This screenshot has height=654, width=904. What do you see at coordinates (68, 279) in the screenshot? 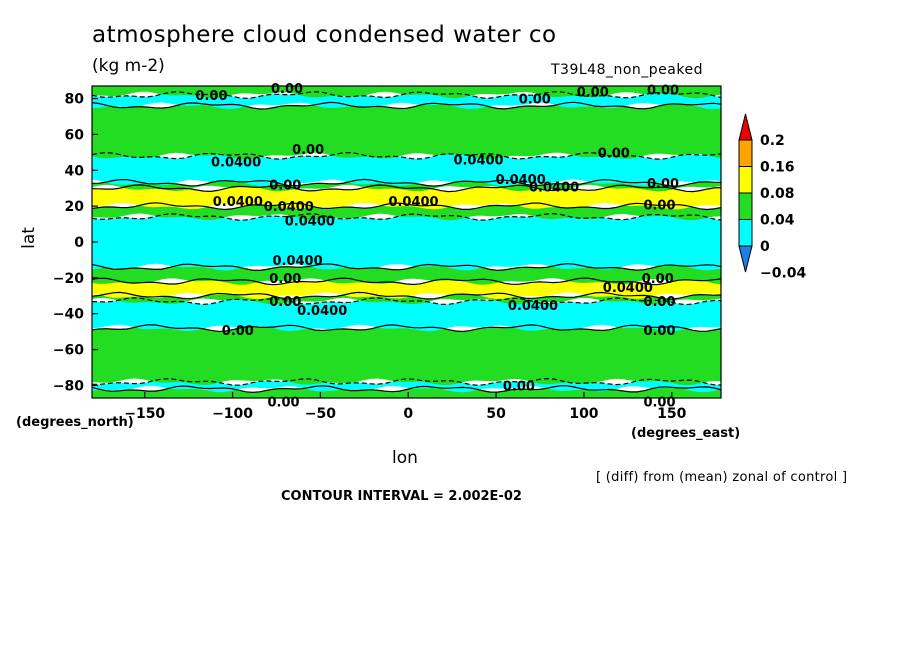
I see `y-tick-label-3: −20` at bounding box center [68, 279].